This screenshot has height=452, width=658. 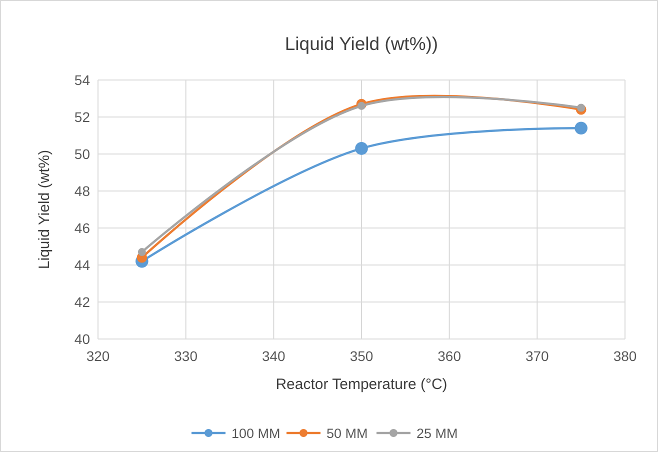 What do you see at coordinates (82, 80) in the screenshot?
I see `y-tick-label: 54` at bounding box center [82, 80].